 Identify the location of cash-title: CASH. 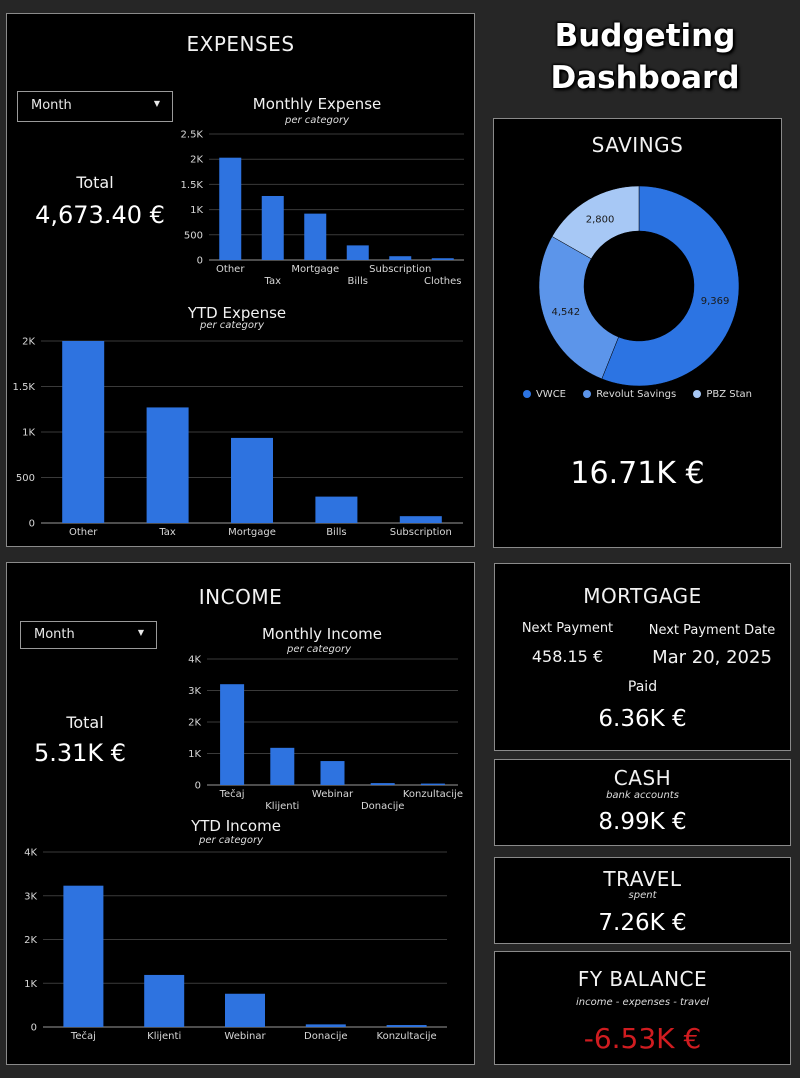
(642, 778).